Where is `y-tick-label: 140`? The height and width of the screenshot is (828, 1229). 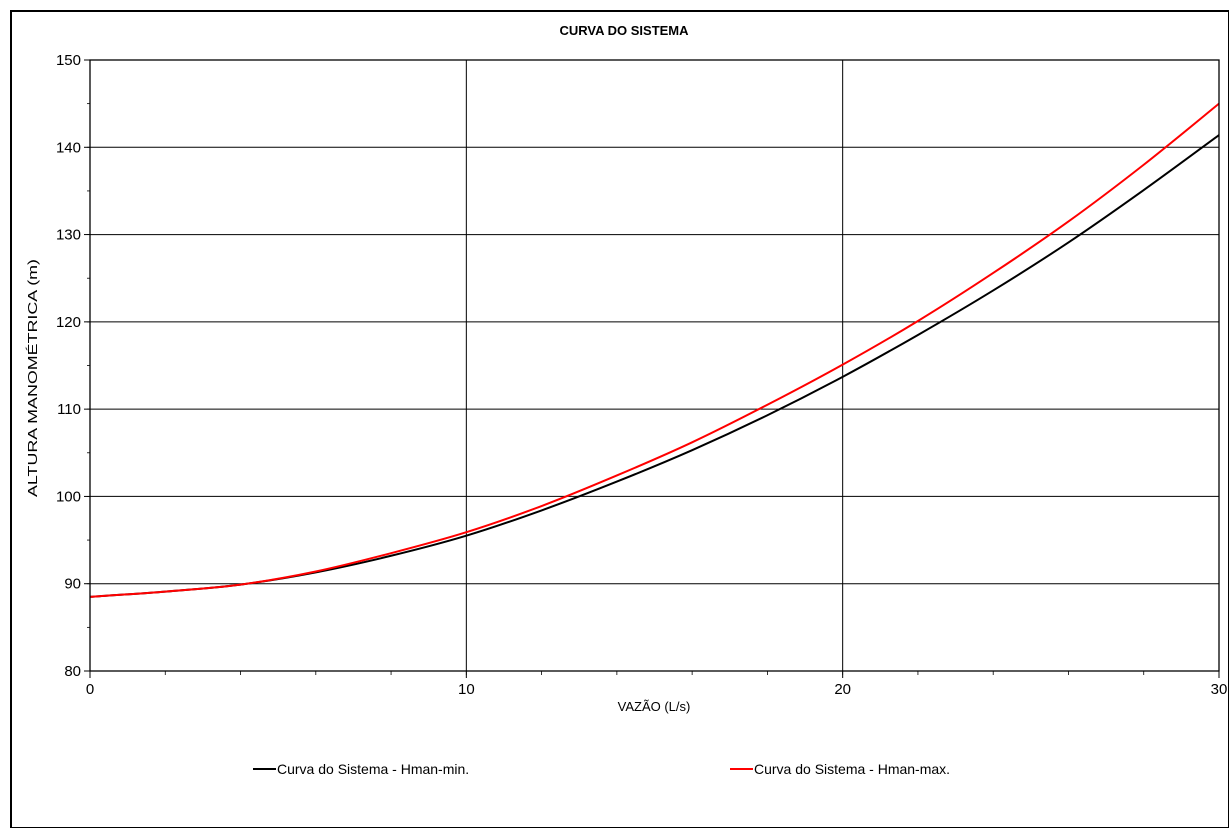
y-tick-label: 140 is located at coordinates (68, 147).